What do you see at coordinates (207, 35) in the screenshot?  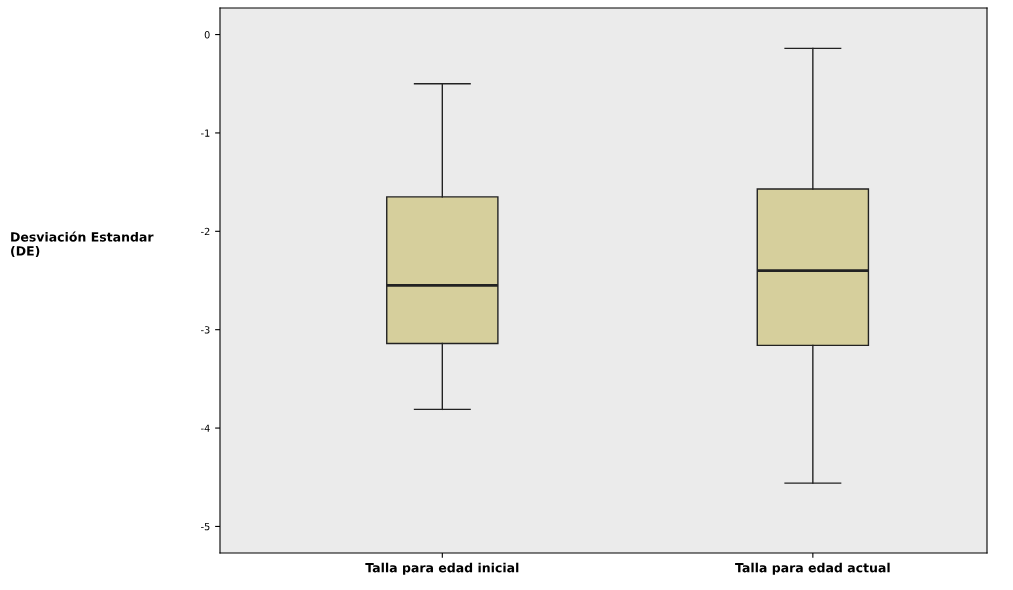 I see `y-tick-label: 0` at bounding box center [207, 35].